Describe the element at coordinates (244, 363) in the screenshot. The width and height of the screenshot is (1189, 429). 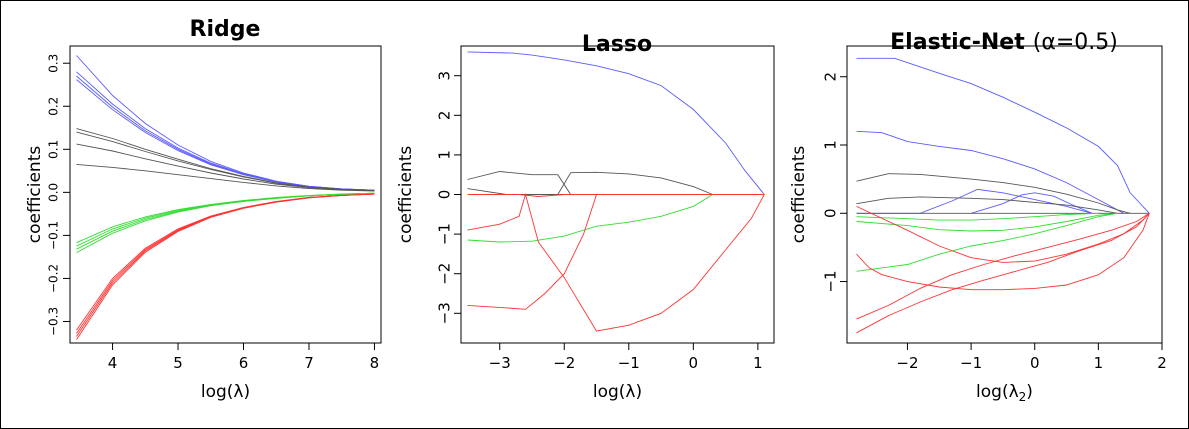
I see `x-tick-label: 6` at that location.